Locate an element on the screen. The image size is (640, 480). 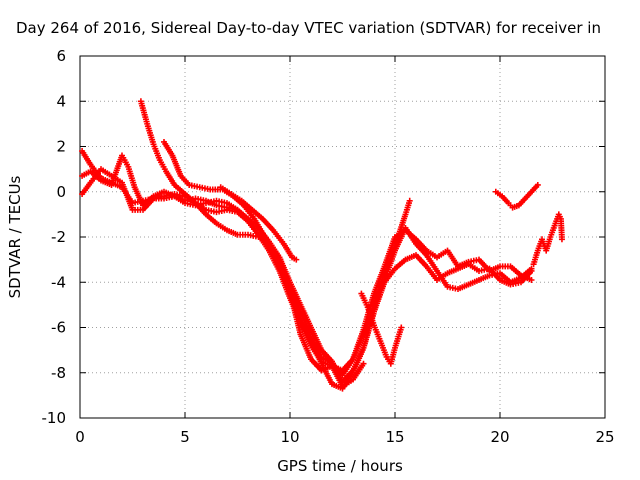
x-tick-label: 0 is located at coordinates (80, 437).